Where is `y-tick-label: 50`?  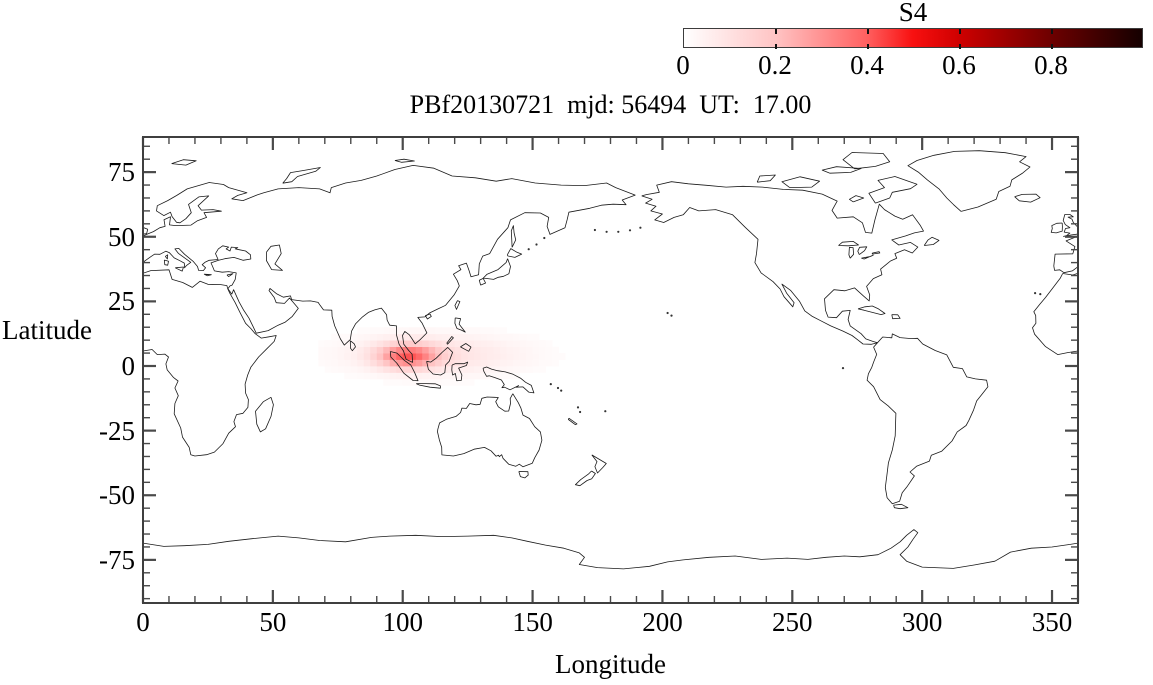
y-tick-label: 50 is located at coordinates (121, 236).